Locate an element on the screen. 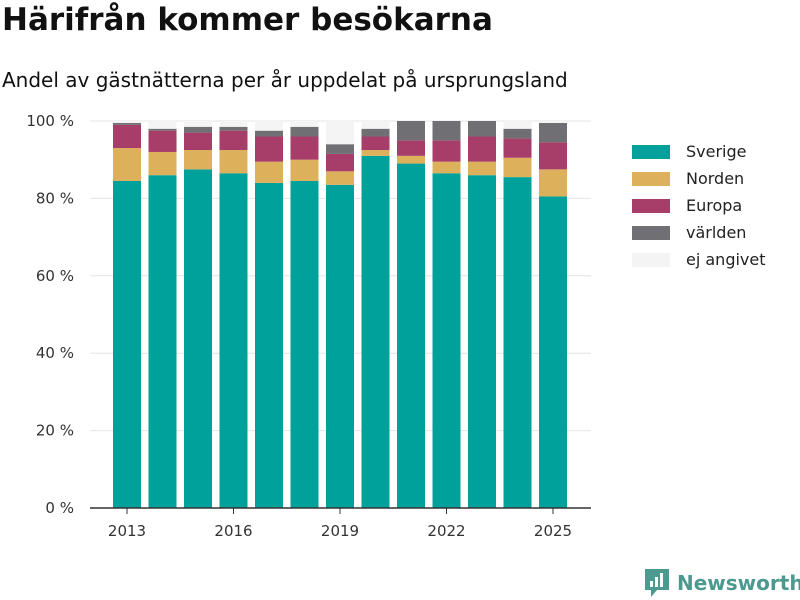  legend-item: ej angivet is located at coordinates (699, 259).